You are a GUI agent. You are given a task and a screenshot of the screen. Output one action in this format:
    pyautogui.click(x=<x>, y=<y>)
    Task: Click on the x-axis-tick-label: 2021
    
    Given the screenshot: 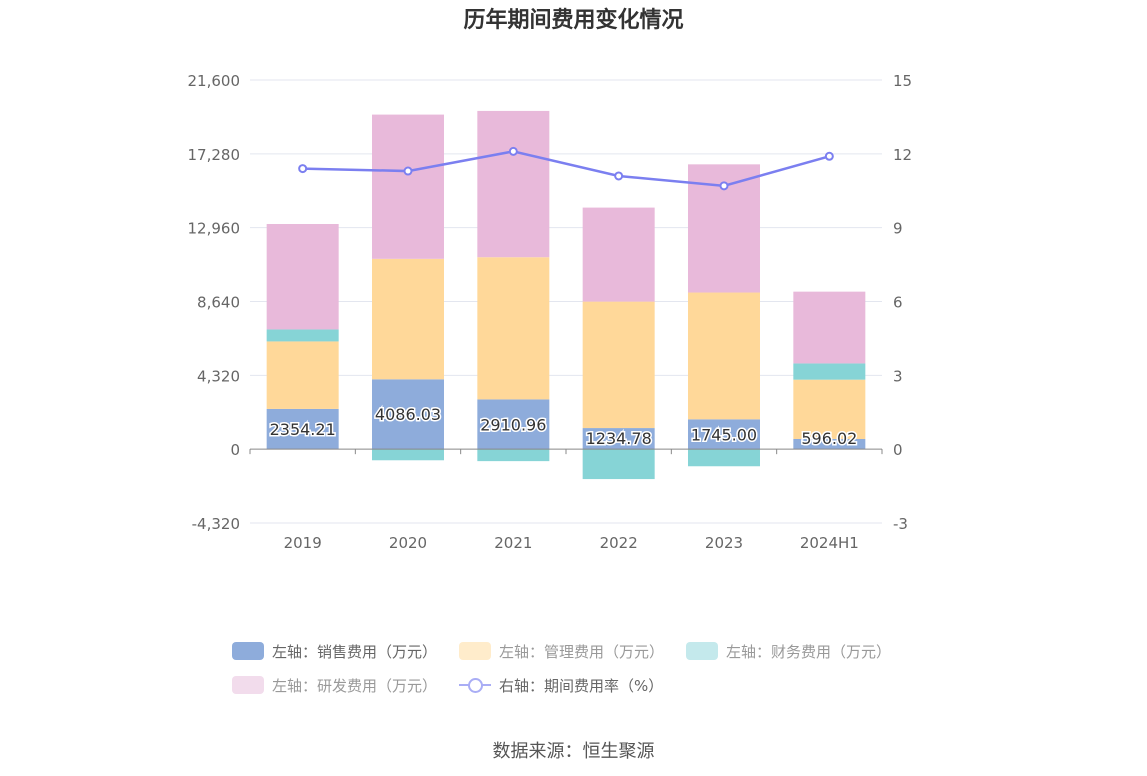 What is the action you would take?
    pyautogui.click(x=513, y=543)
    